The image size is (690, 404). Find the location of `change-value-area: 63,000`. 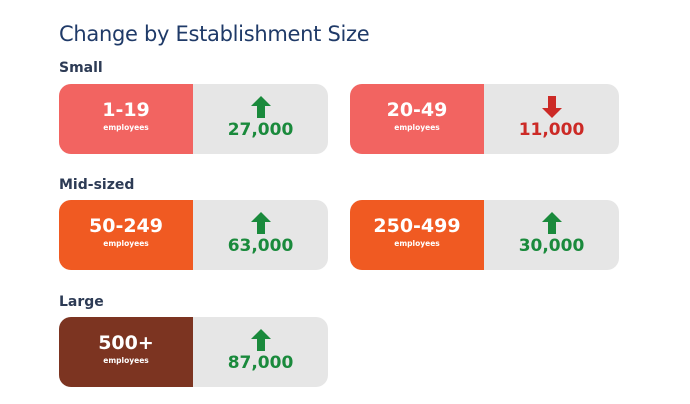

change-value-area: 63,000 is located at coordinates (260, 235).